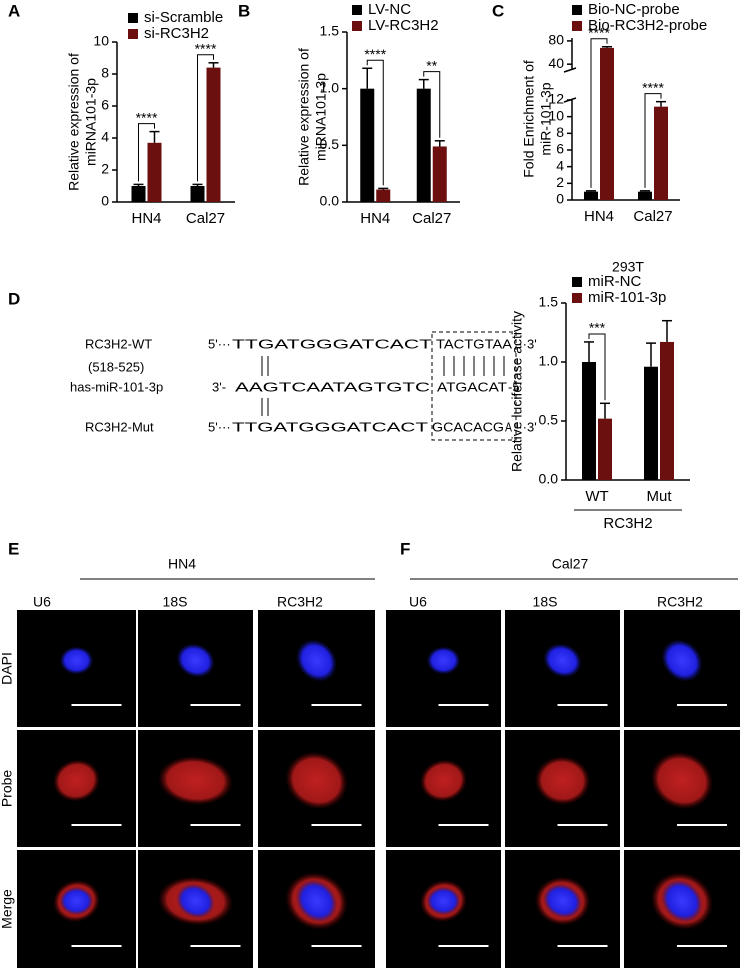 The width and height of the screenshot is (744, 970). I want to click on legend-label: LV-NC, so click(389, 9).